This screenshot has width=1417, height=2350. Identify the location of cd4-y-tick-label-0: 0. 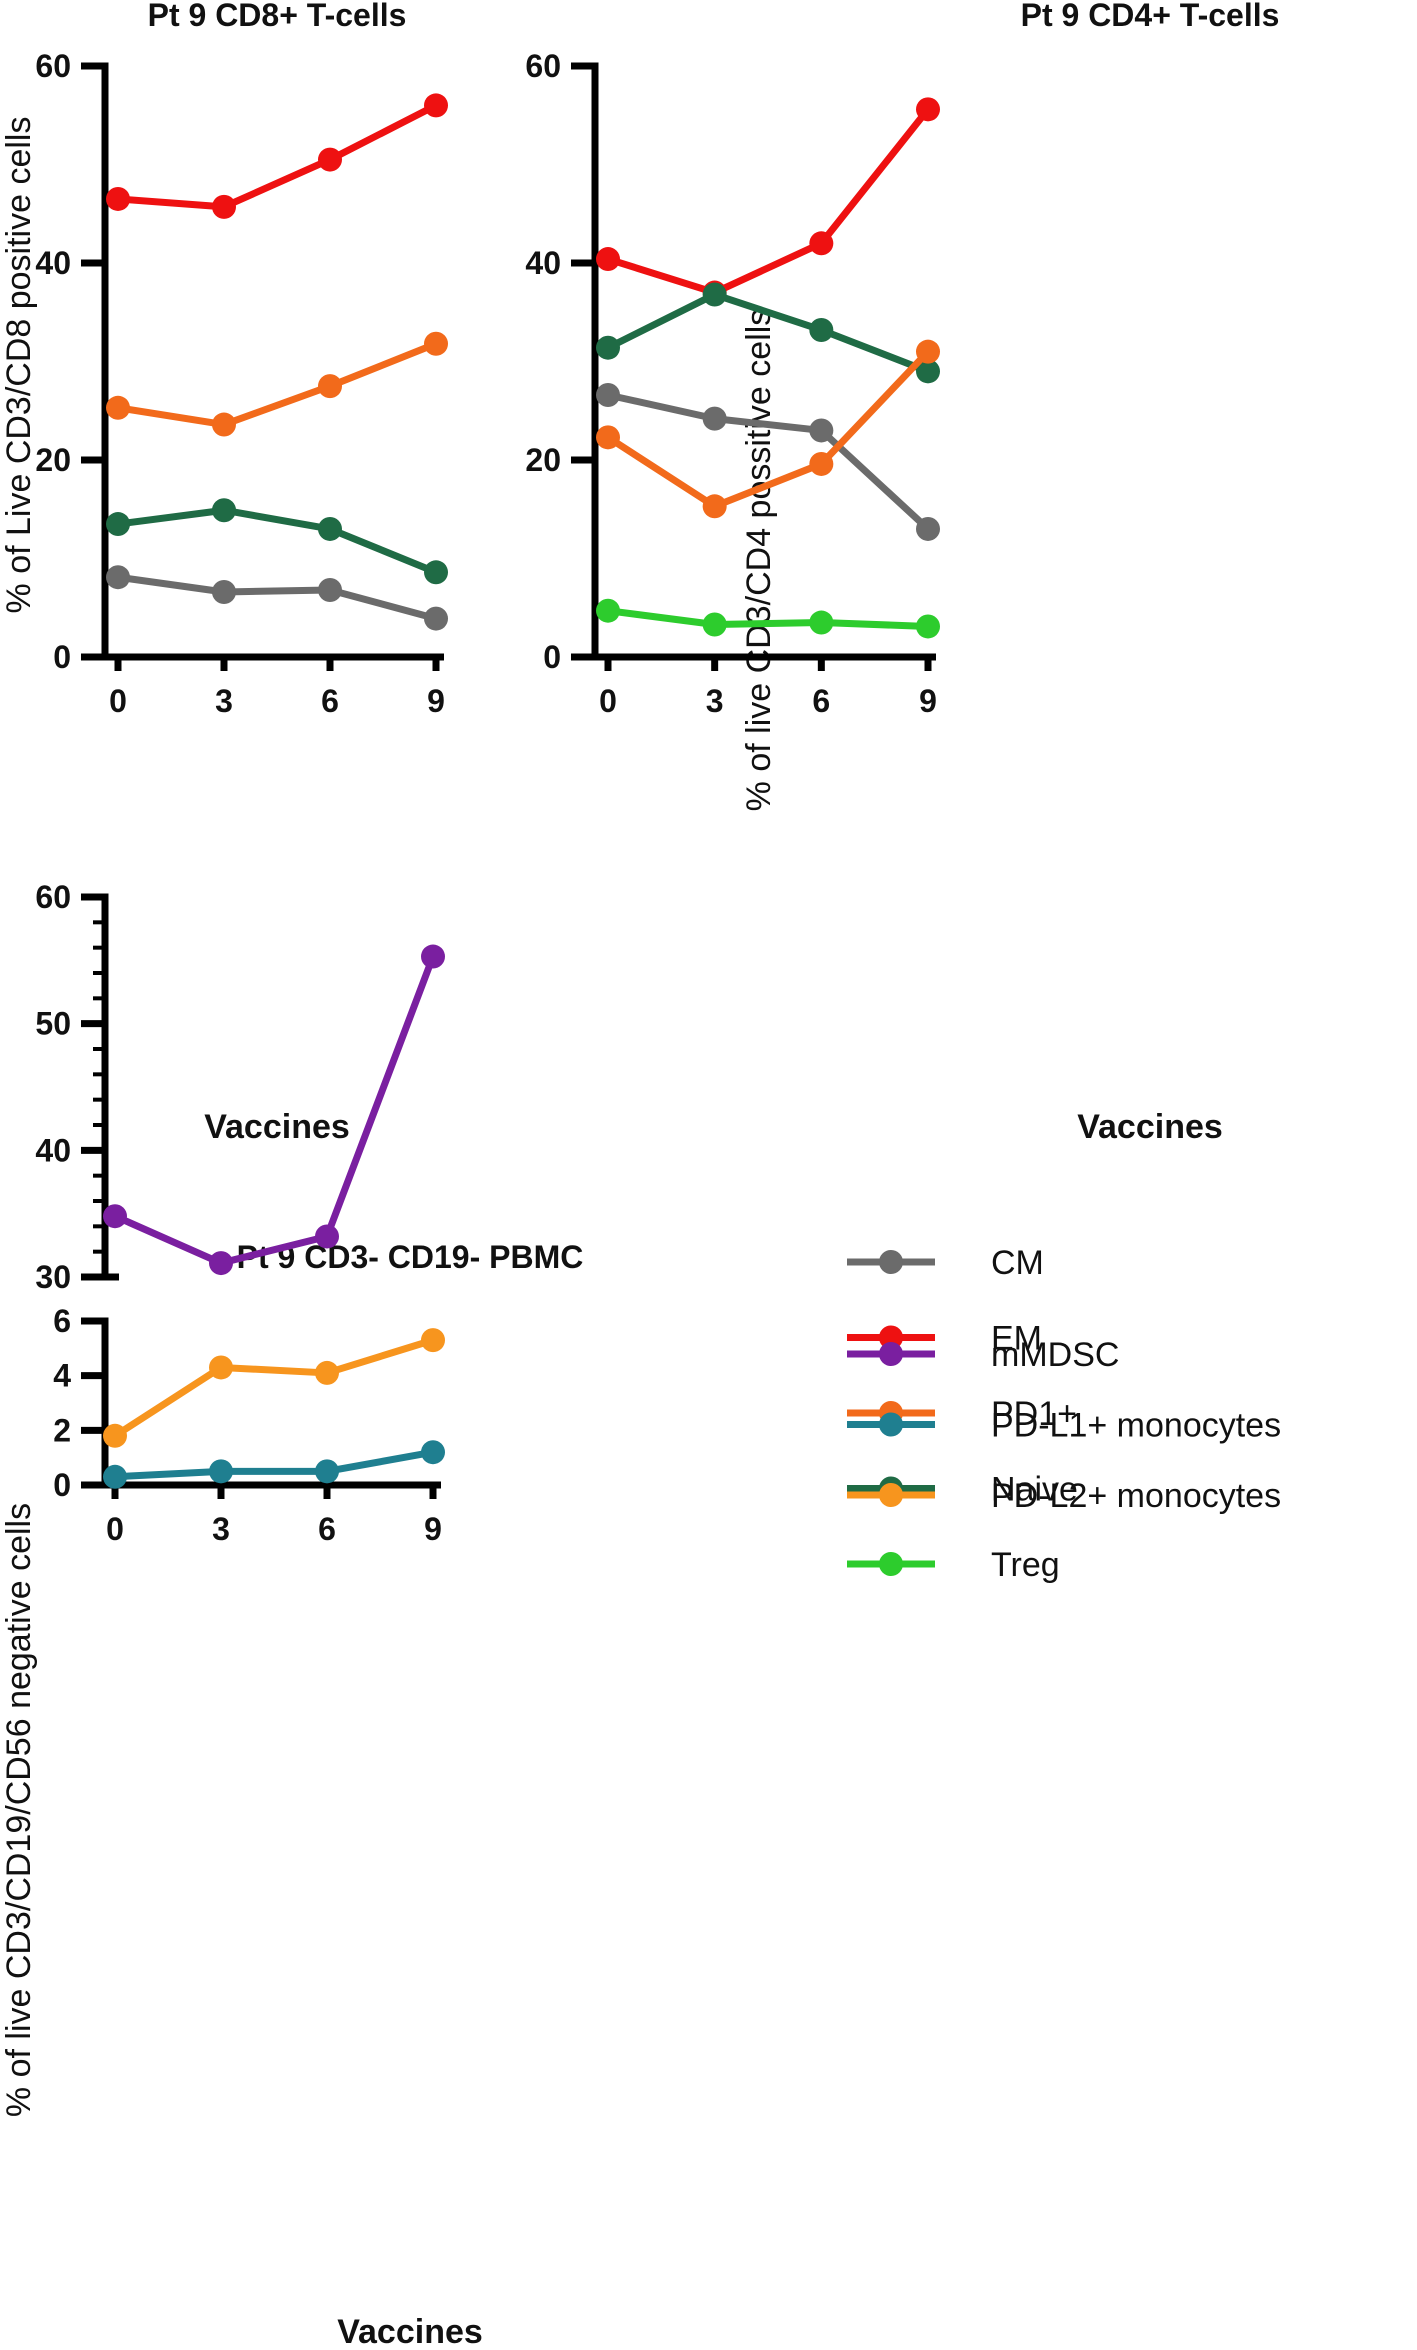
(552, 657).